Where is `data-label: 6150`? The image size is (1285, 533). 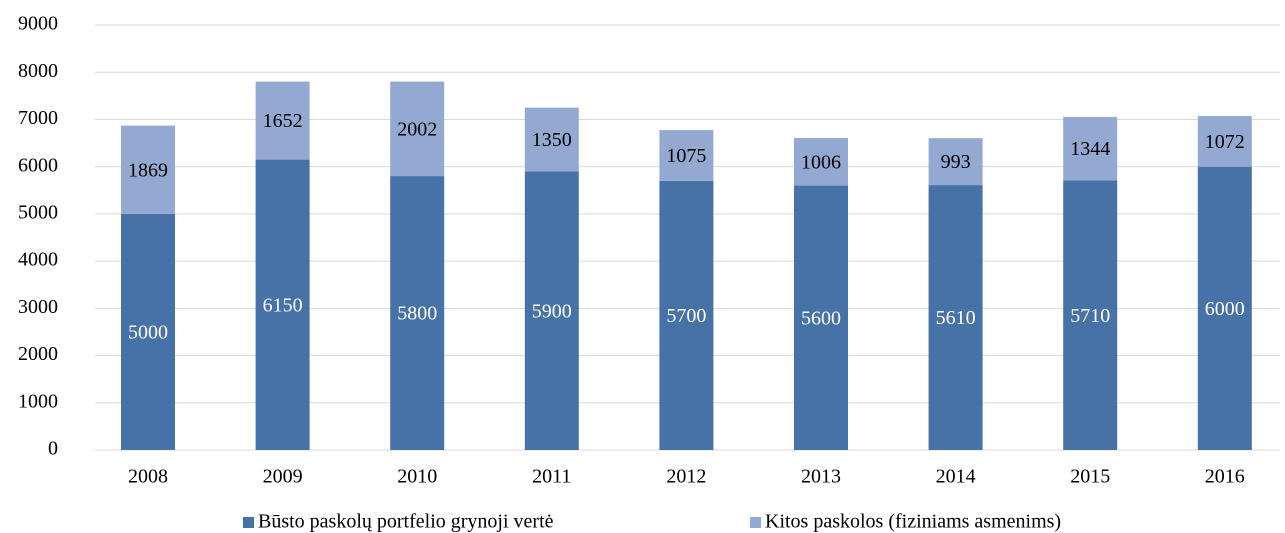
data-label: 6150 is located at coordinates (283, 305).